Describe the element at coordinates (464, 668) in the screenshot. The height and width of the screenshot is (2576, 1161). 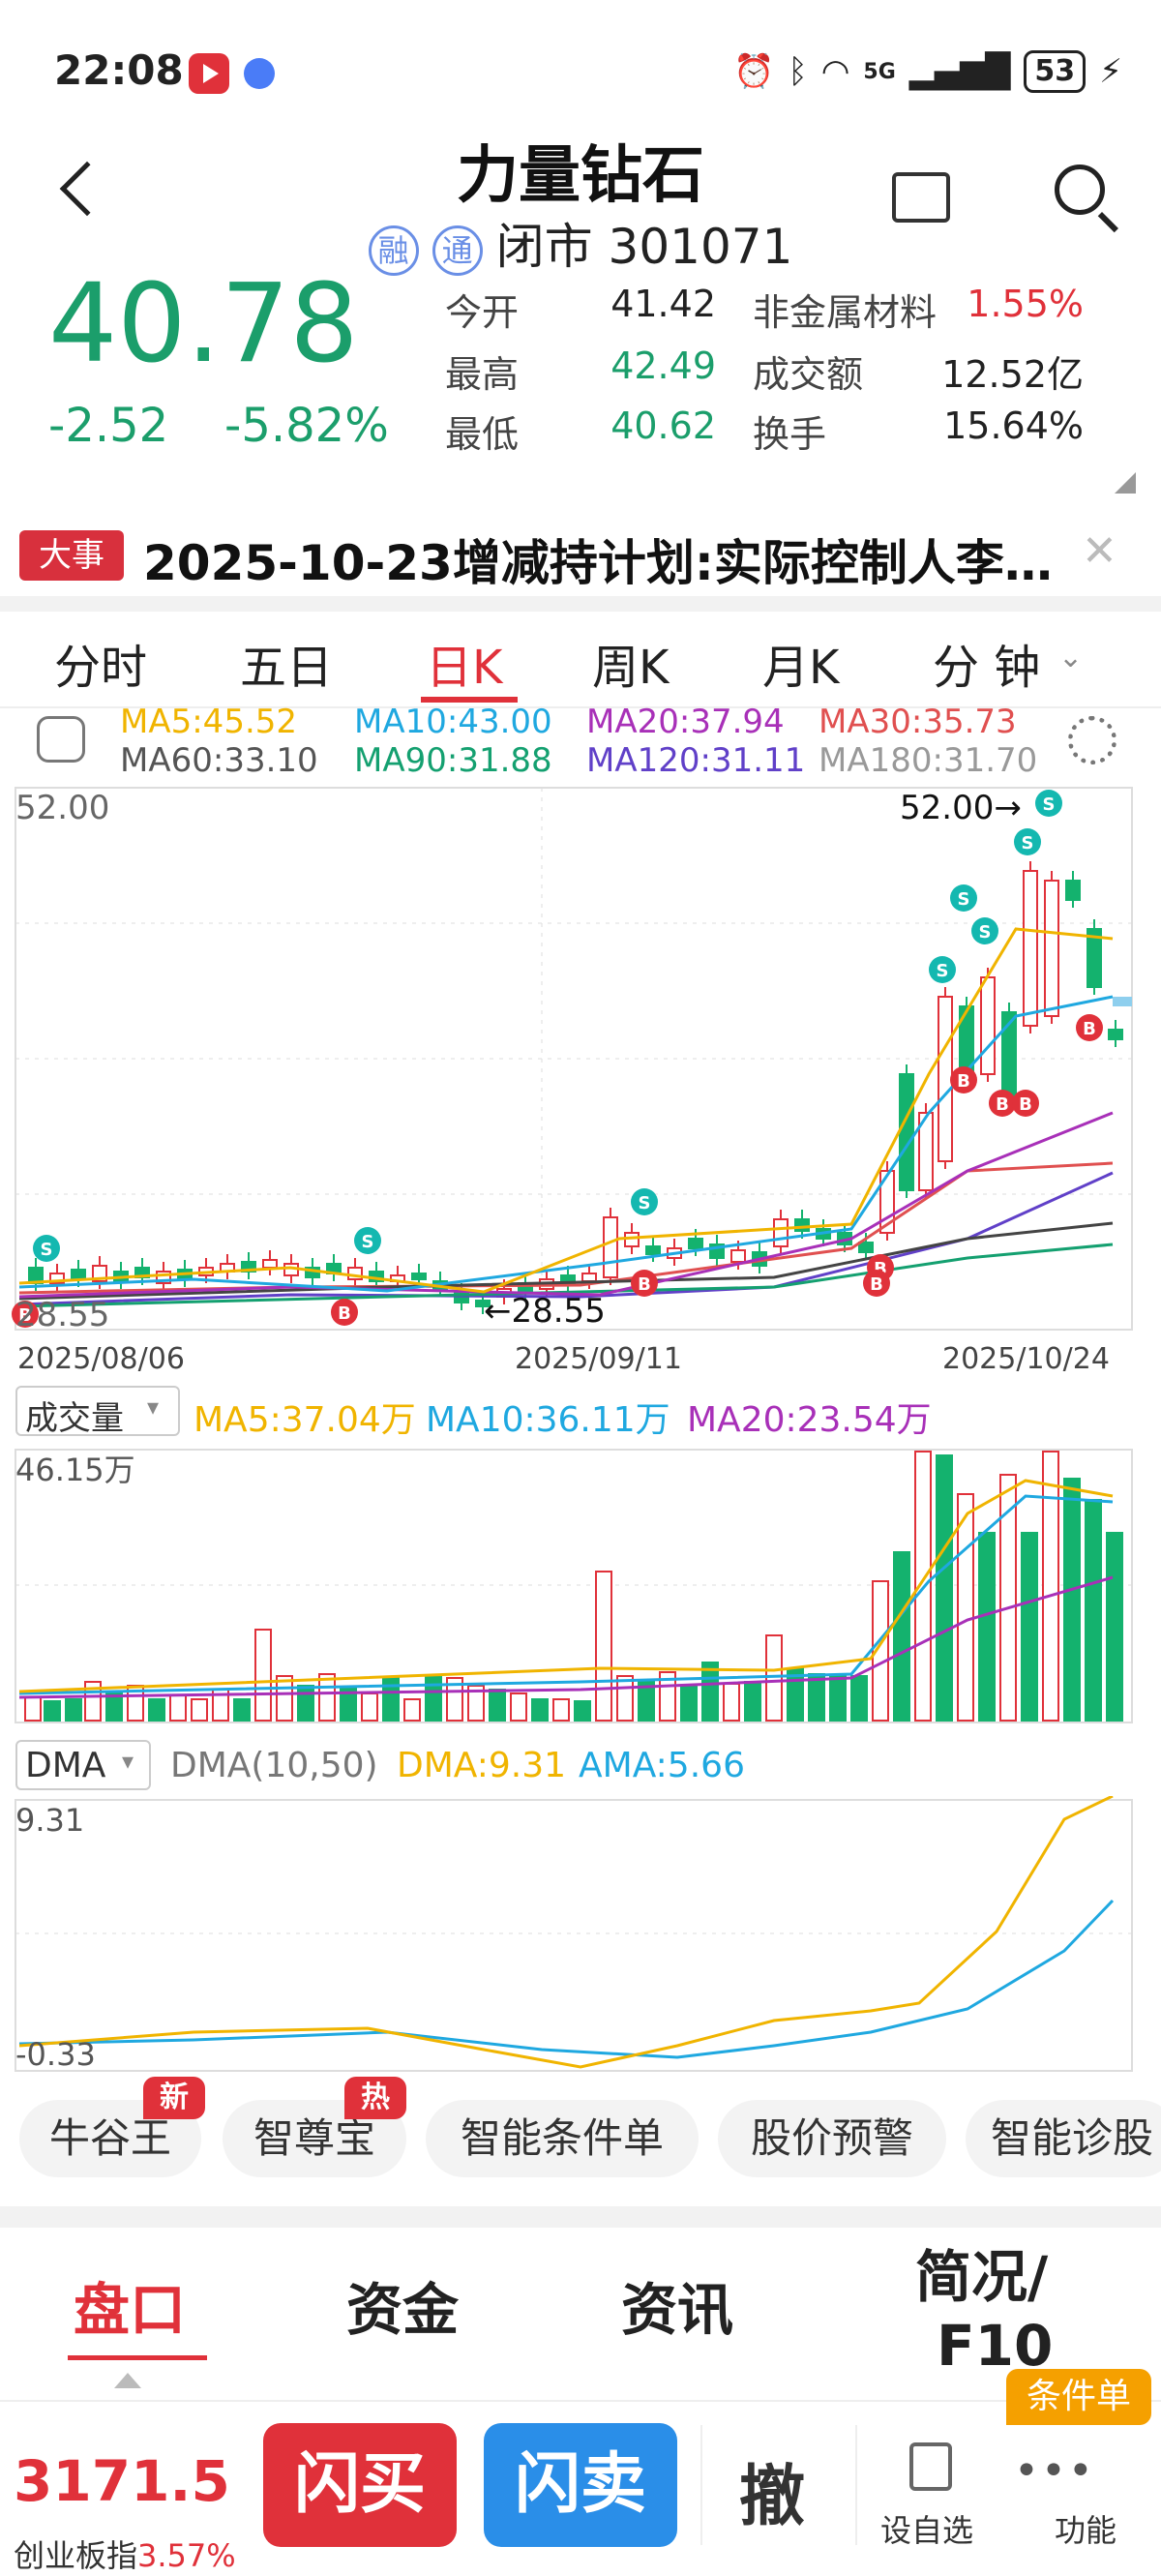
I see `tab-daily-k: 日K` at that location.